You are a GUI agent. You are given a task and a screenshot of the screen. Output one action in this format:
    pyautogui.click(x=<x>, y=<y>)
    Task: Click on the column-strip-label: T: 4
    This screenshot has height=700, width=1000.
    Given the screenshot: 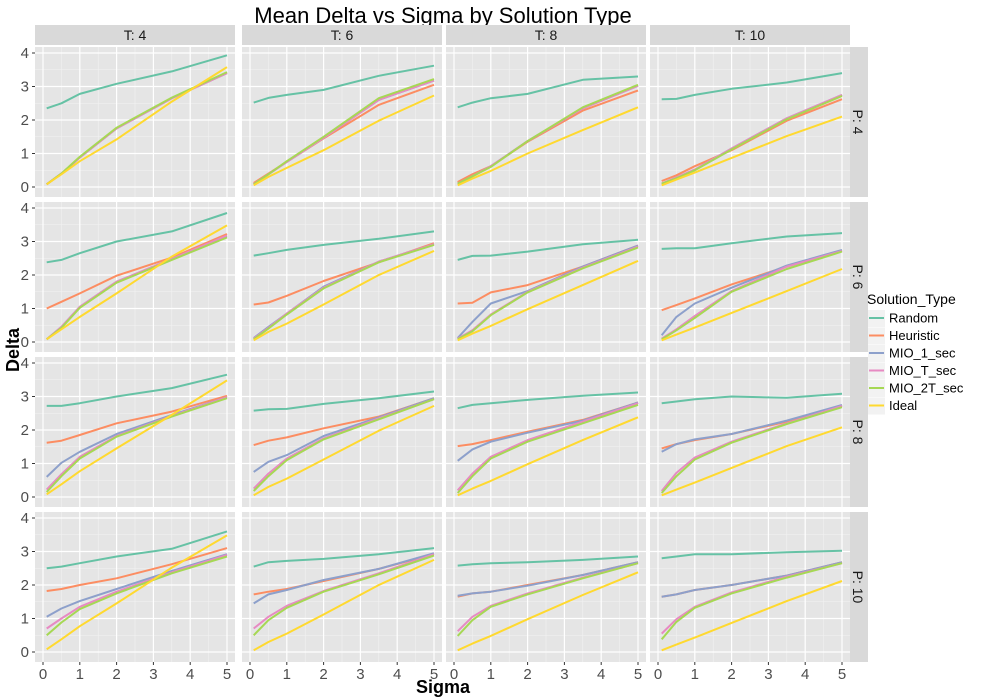 What is the action you would take?
    pyautogui.click(x=135, y=35)
    